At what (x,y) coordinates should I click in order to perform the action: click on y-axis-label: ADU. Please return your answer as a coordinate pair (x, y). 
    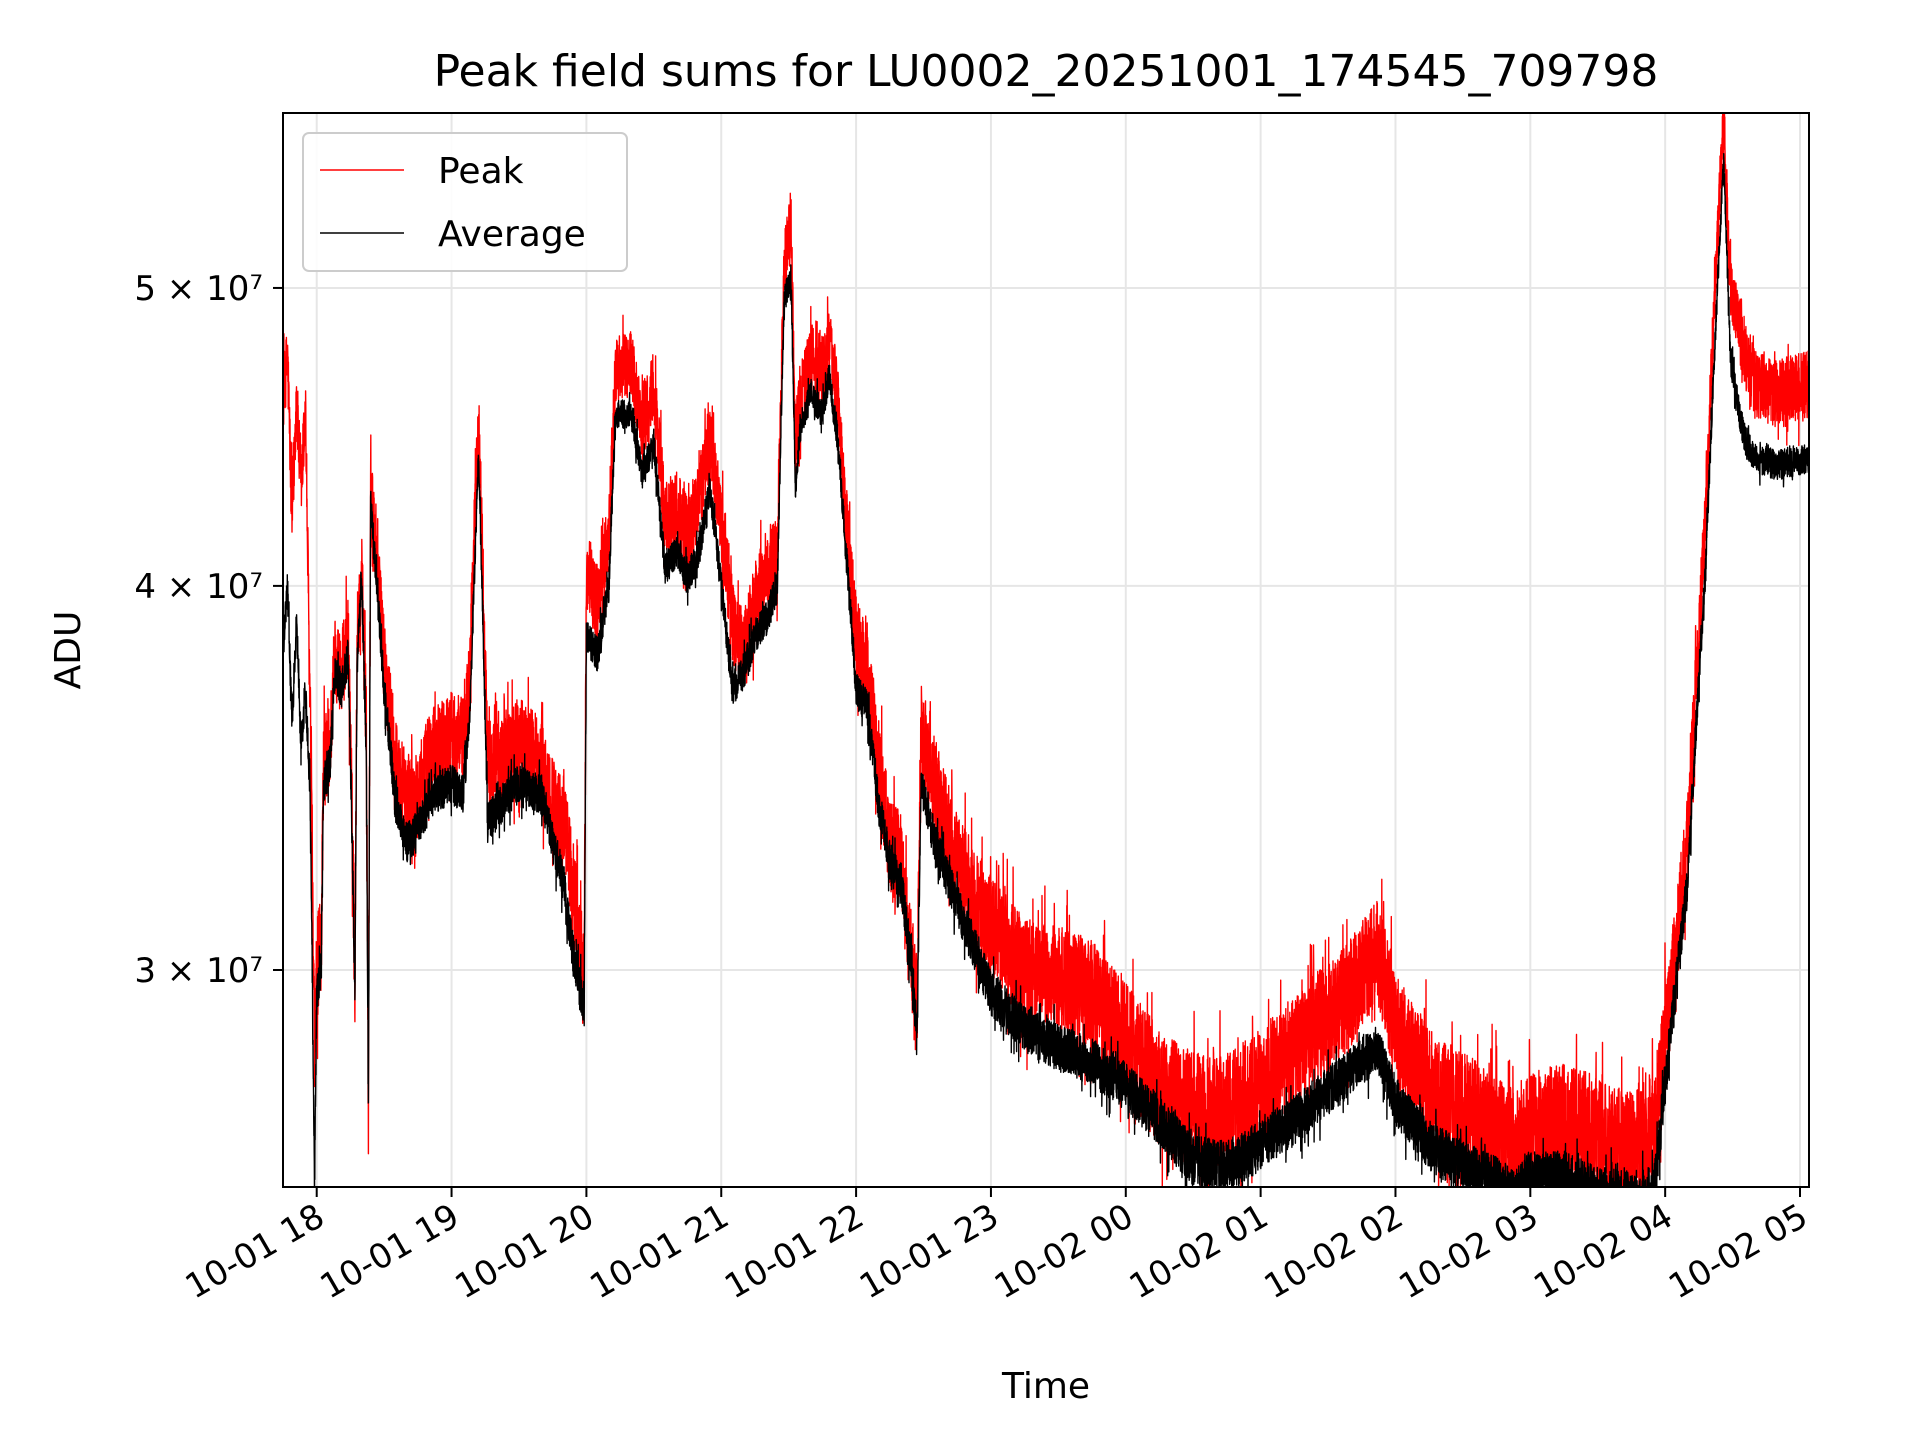
    Looking at the image, I should click on (68, 650).